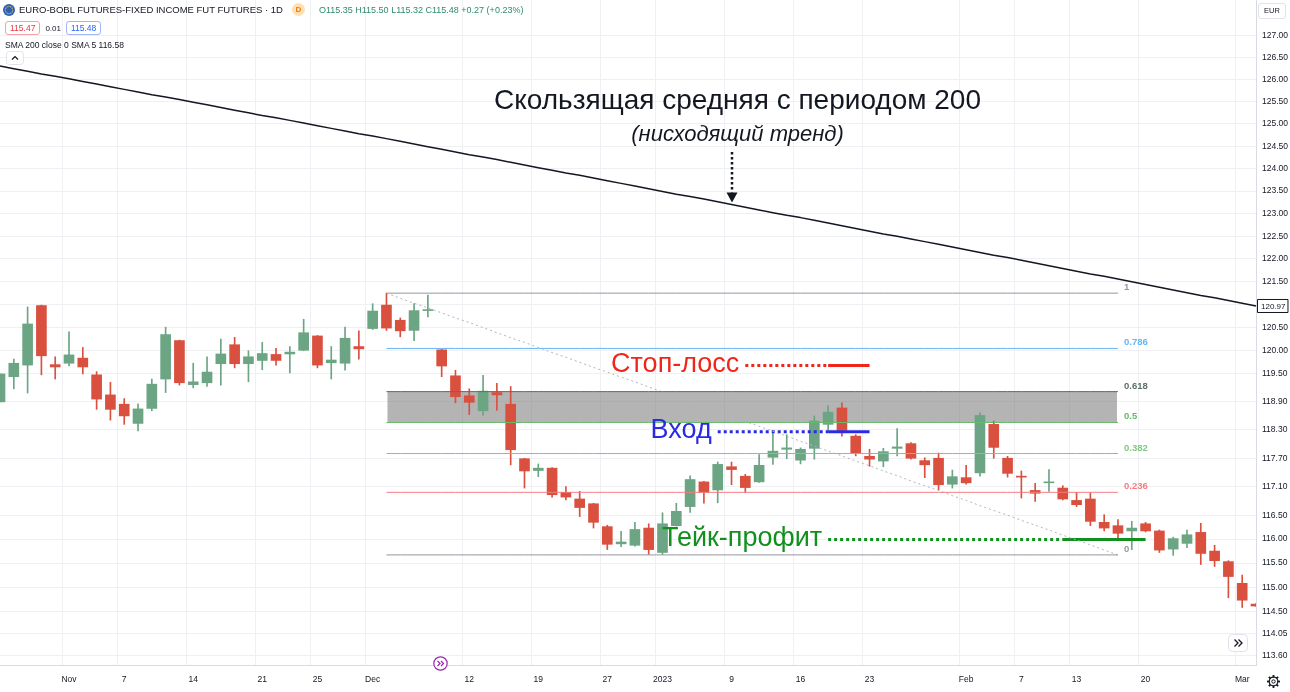 The width and height of the screenshot is (1290, 692). I want to click on annotation: SMA 200 close 0 SMA 5 116.58, so click(64, 45).